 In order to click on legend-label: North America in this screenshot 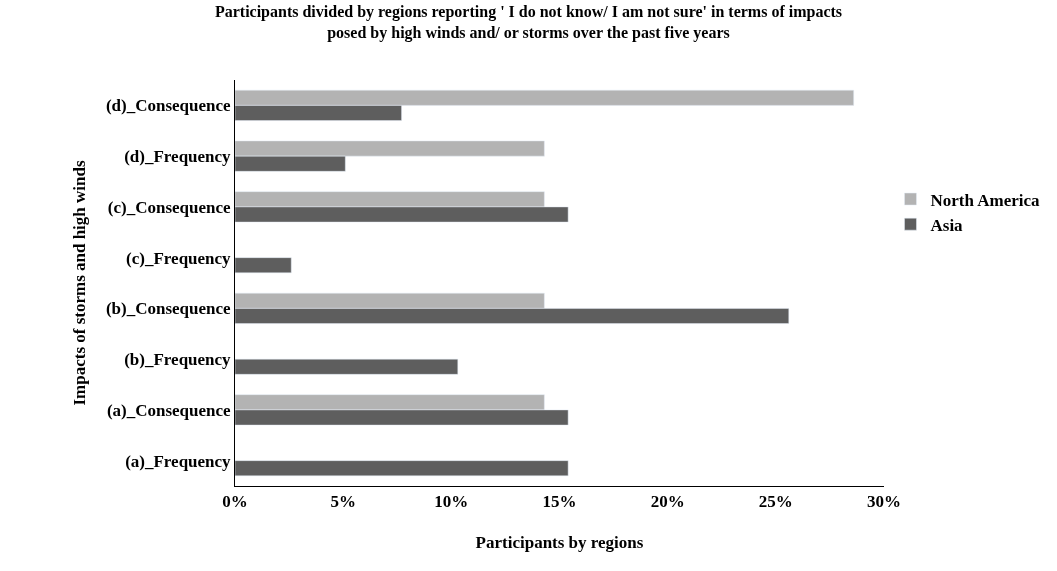, I will do `click(985, 200)`.